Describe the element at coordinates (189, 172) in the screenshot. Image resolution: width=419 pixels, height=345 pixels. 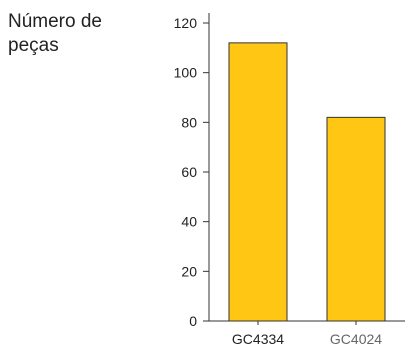
I see `y-tick-label: 60` at that location.